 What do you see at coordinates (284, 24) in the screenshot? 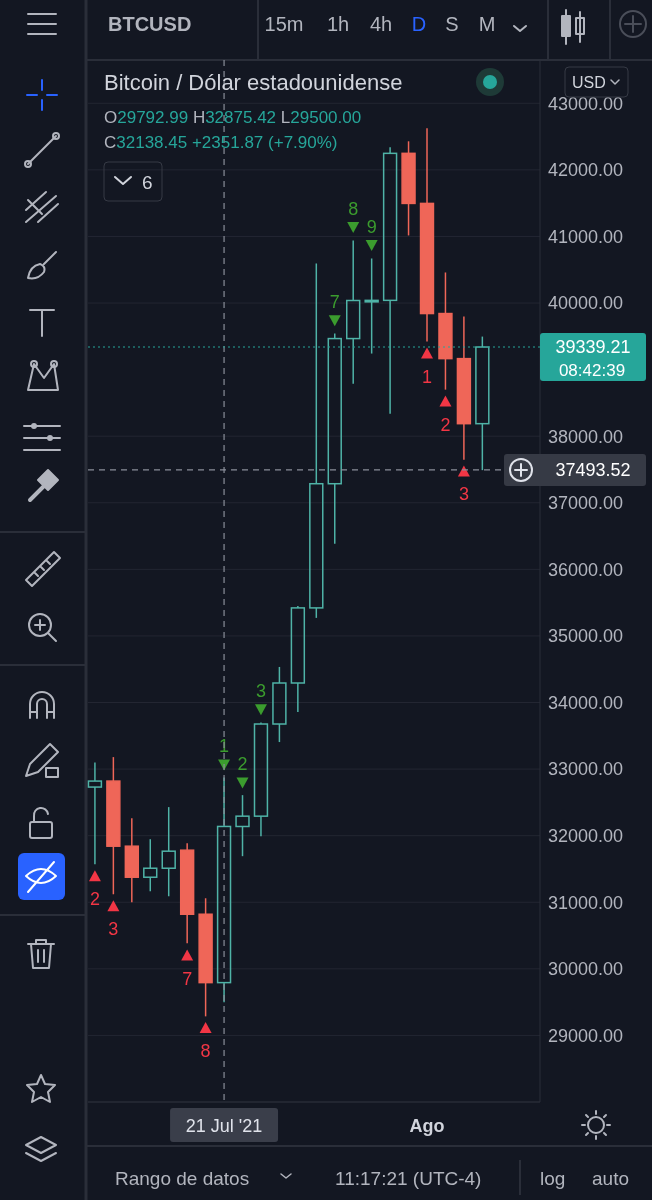
I see `text: 15m` at bounding box center [284, 24].